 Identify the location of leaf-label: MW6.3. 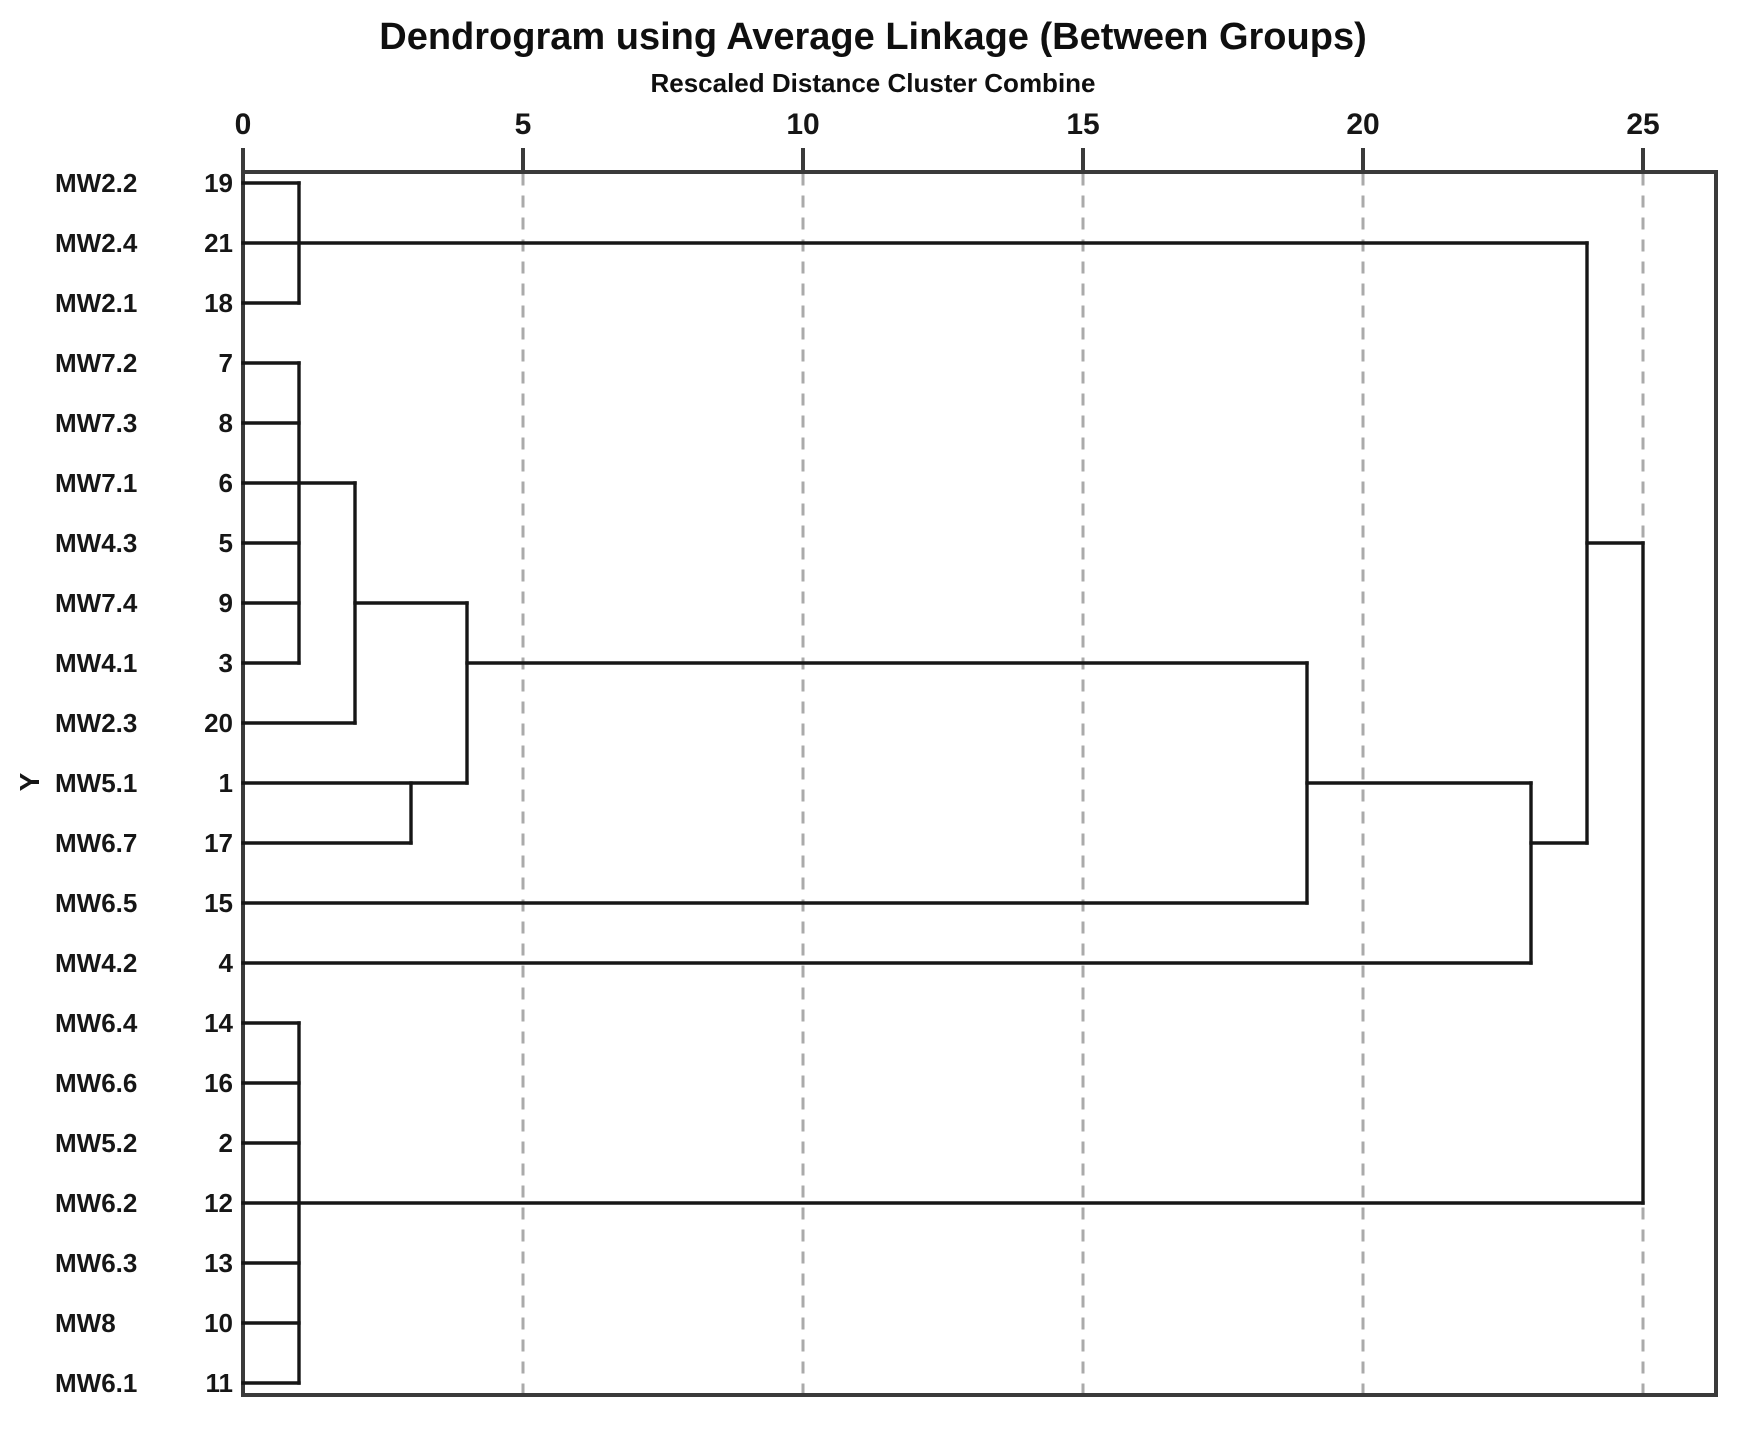
(96, 1263).